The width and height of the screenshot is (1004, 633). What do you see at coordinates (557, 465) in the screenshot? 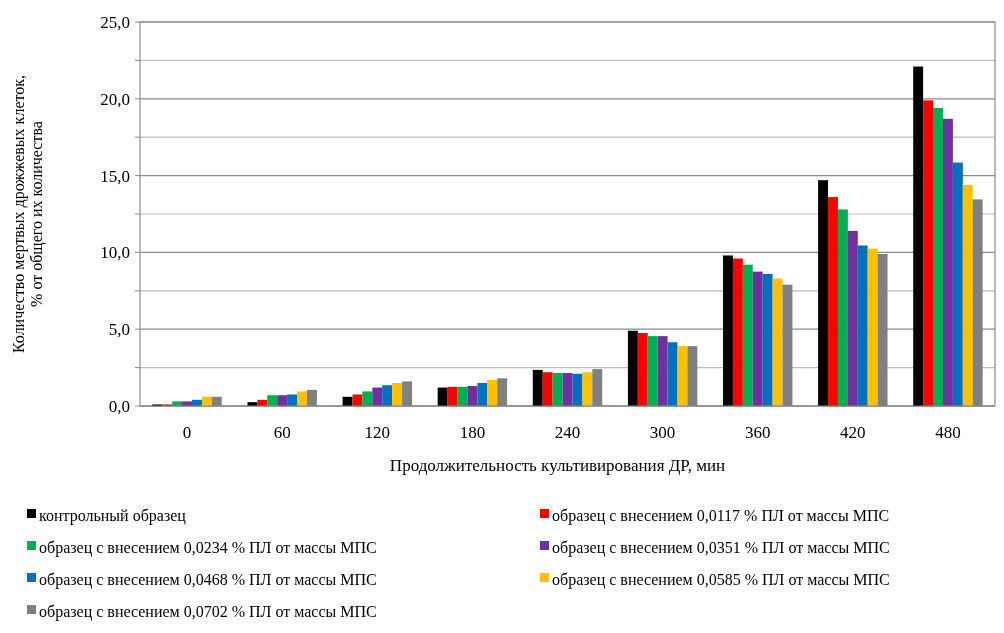
I see `x-axis-title: Продолжительность культивирования ДР, мин` at bounding box center [557, 465].